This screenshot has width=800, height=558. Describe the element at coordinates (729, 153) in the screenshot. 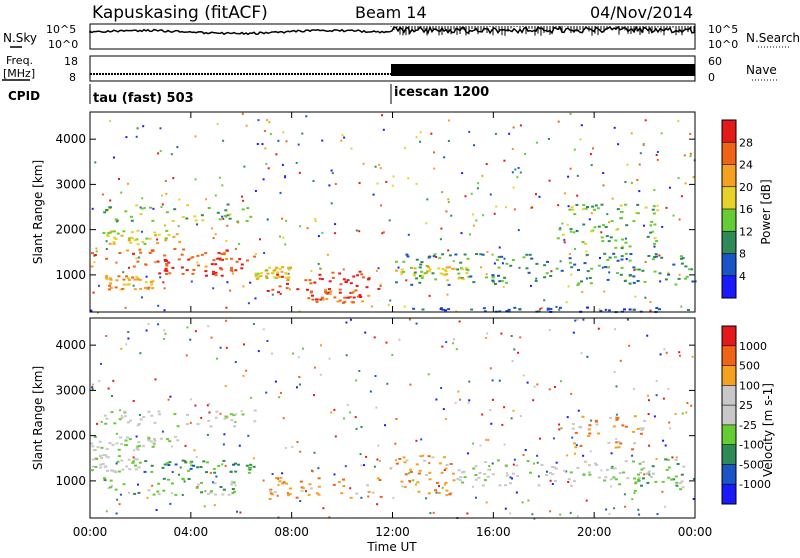

I see `colorbar-segment` at that location.